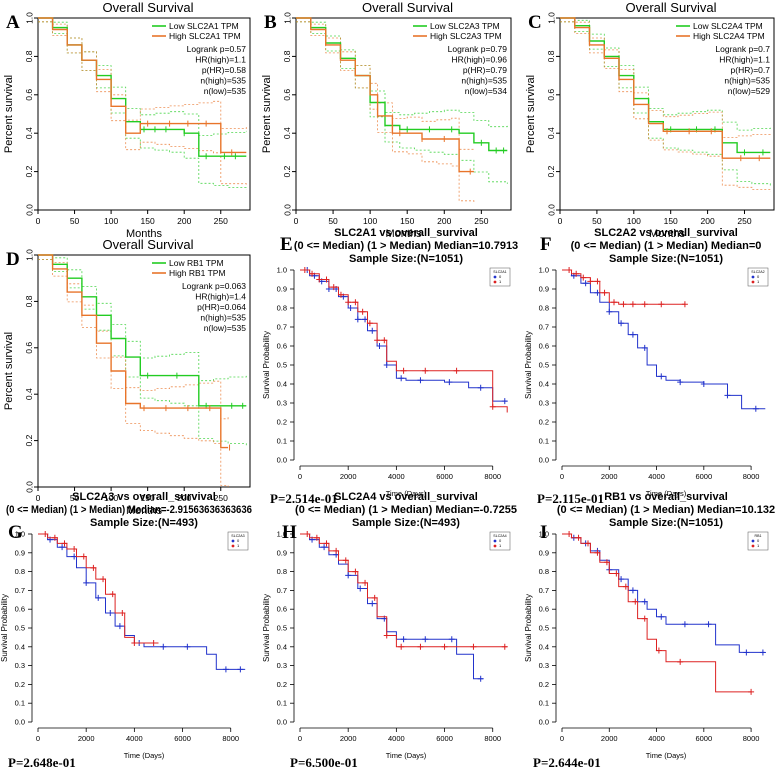 The width and height of the screenshot is (778, 774). What do you see at coordinates (728, 26) in the screenshot?
I see `legend-label: Low SLC2A4 TPM` at bounding box center [728, 26].